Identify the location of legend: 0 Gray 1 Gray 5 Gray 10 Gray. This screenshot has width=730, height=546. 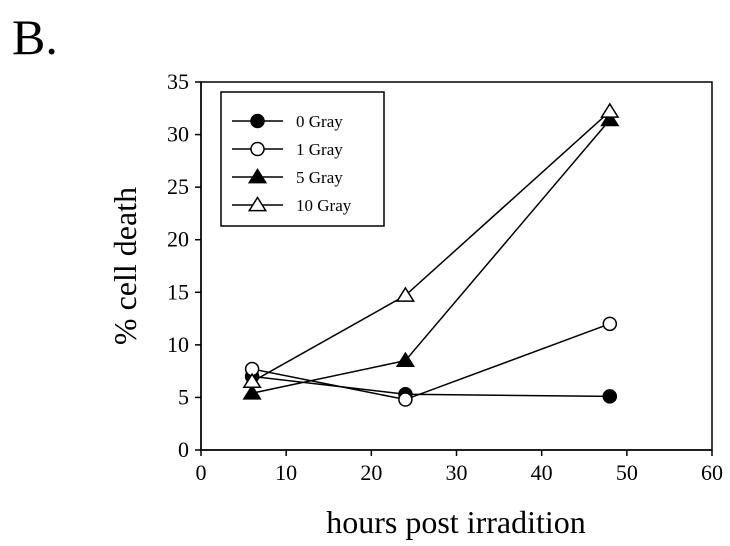
(302, 159).